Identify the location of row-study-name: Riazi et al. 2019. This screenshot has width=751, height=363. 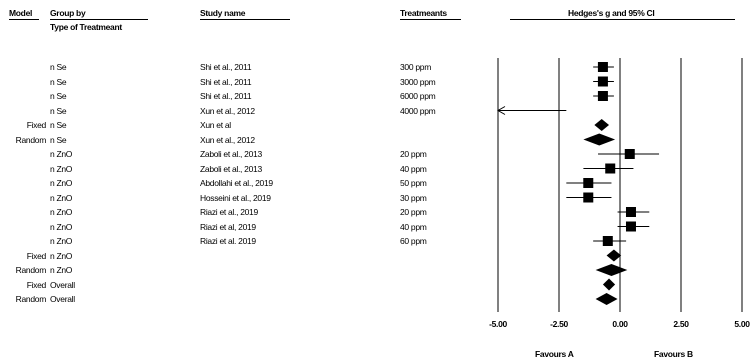
(228, 241).